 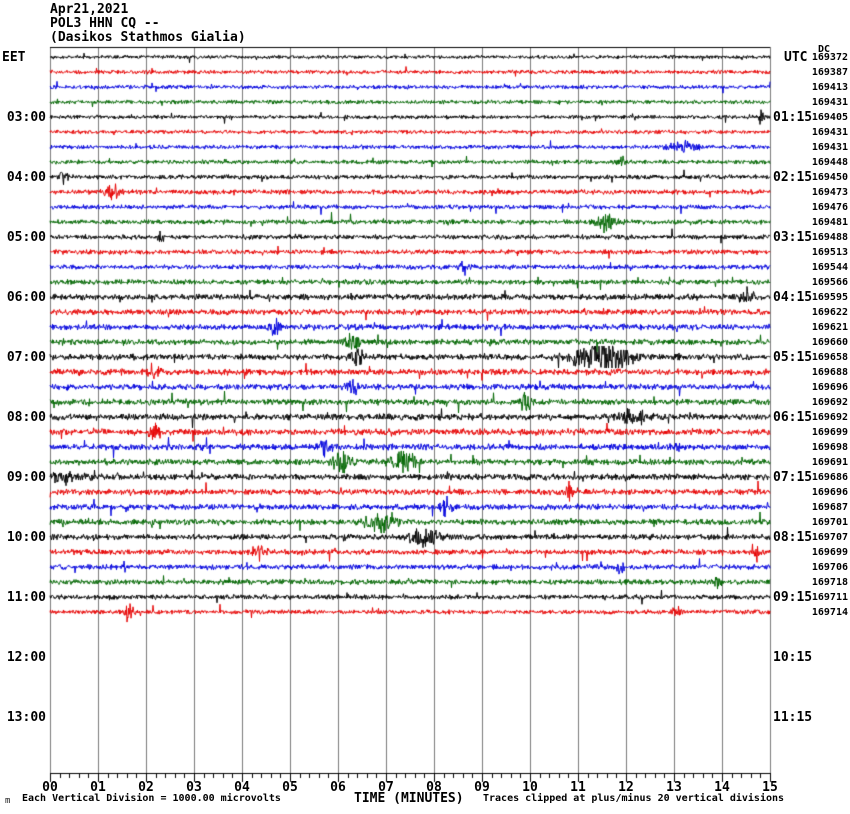 What do you see at coordinates (89, 9) in the screenshot?
I see `title-date: Apr21,2021` at bounding box center [89, 9].